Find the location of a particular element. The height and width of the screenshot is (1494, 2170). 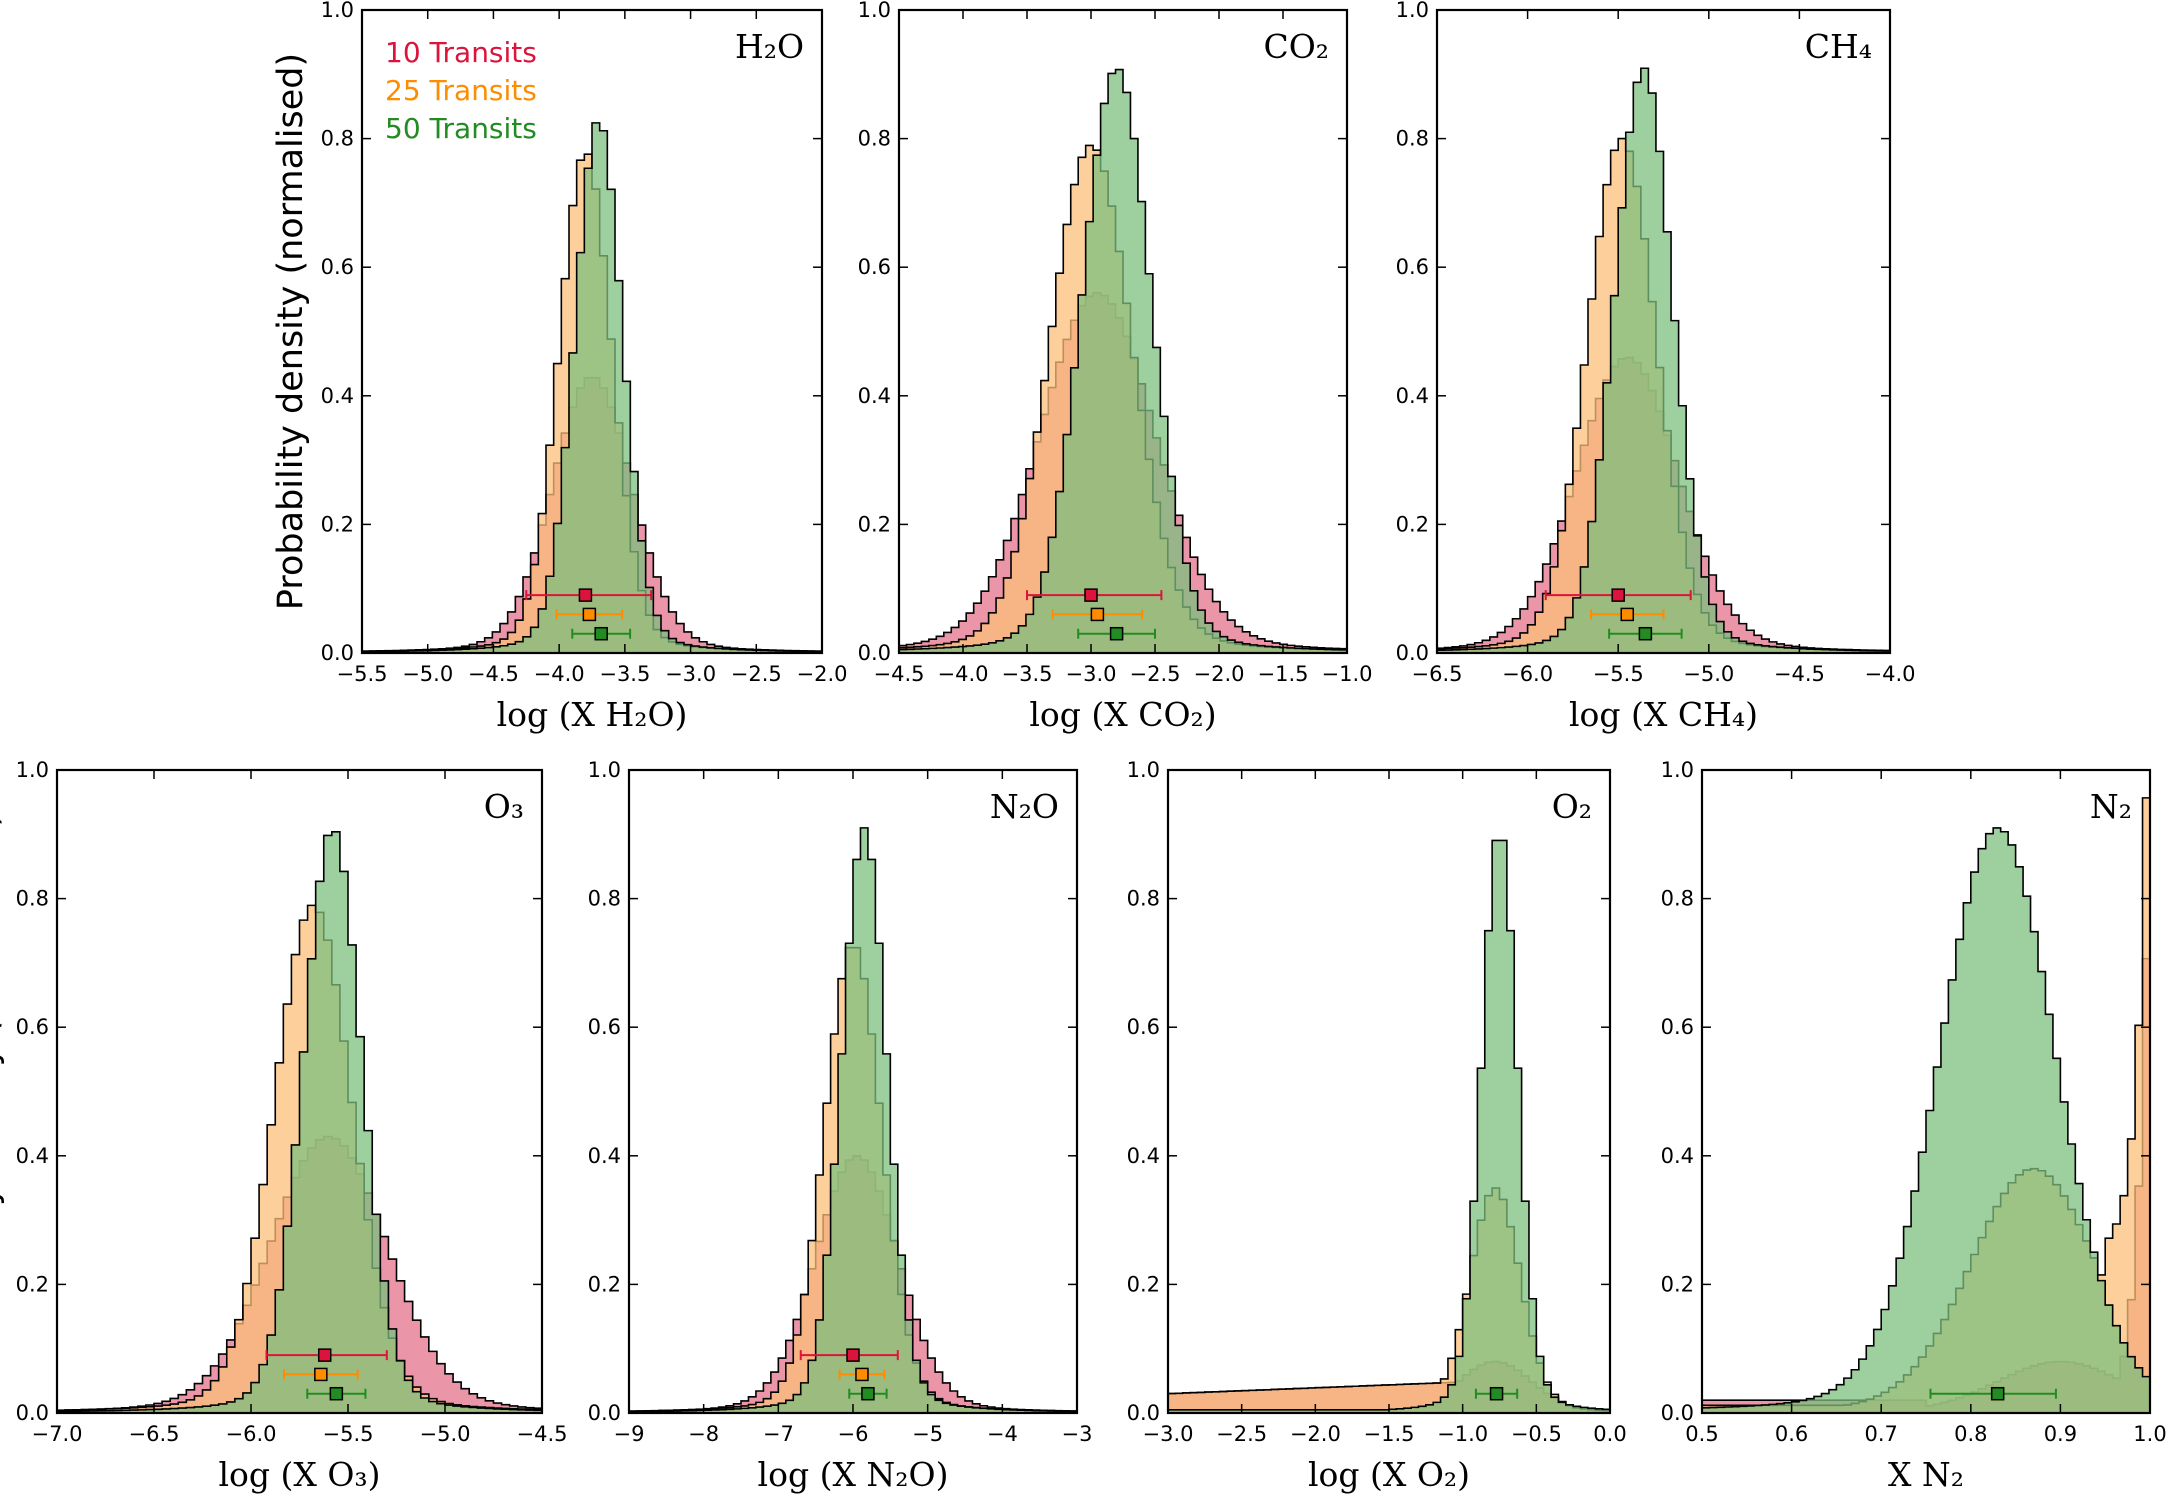

x-tick-label: 1.0 is located at coordinates (2149, 1434).